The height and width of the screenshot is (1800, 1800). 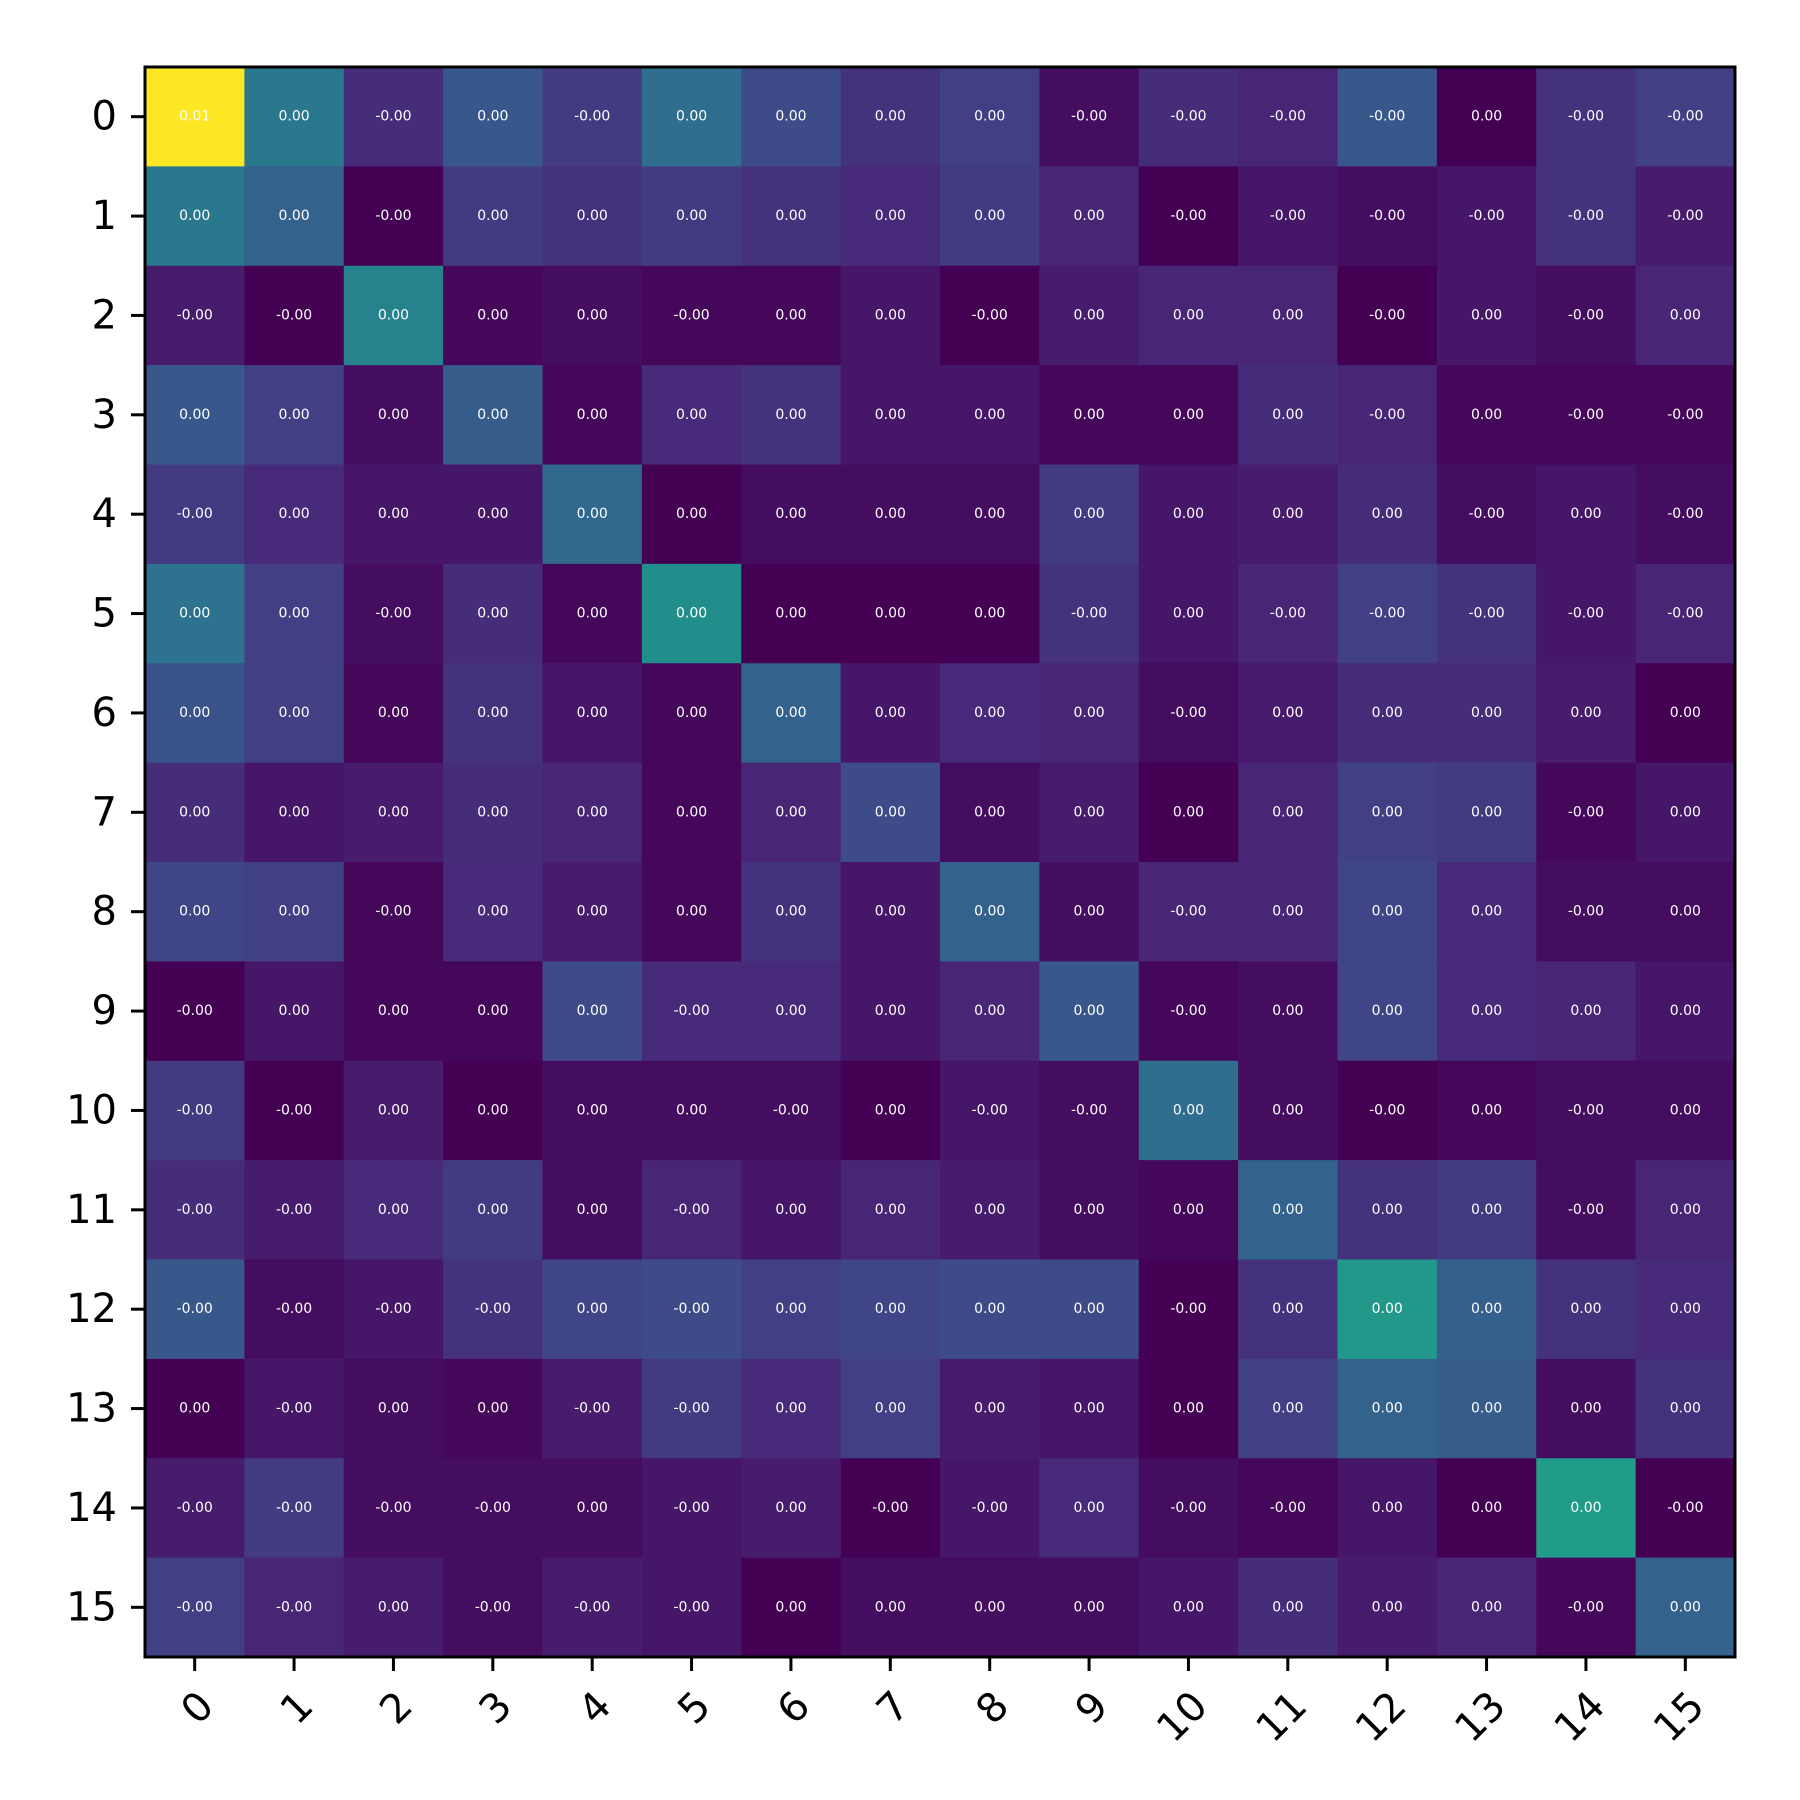 I want to click on y-tick-label: 11, so click(x=91, y=1210).